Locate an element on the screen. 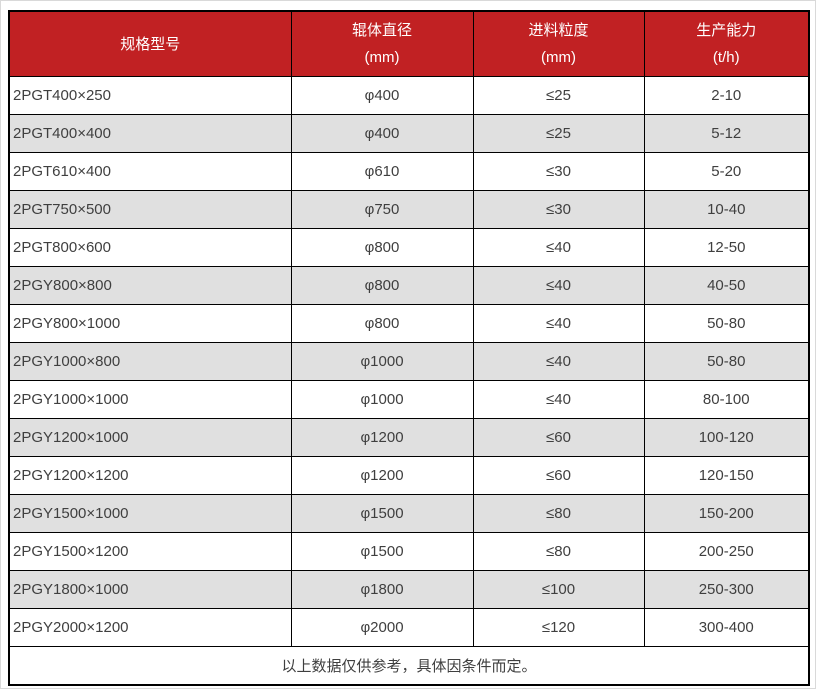  header-roller-diameter-unit: (mm) is located at coordinates (382, 57).